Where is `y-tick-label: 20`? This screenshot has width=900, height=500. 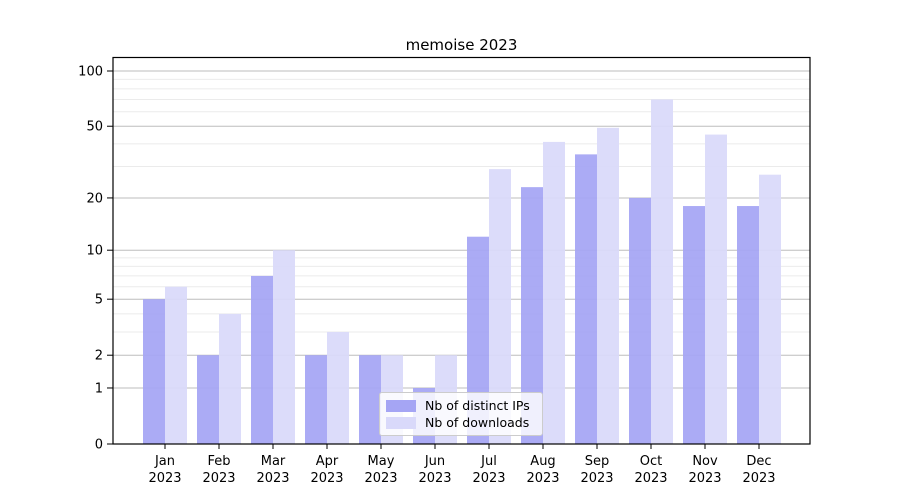
y-tick-label: 20 is located at coordinates (94, 198).